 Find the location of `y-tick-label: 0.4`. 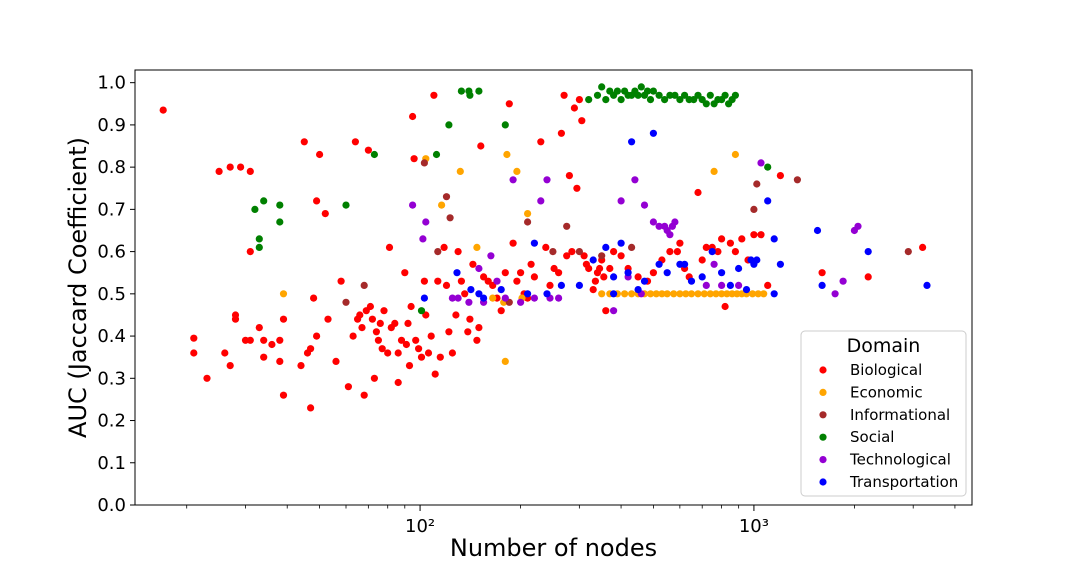

y-tick-label: 0.4 is located at coordinates (111, 336).